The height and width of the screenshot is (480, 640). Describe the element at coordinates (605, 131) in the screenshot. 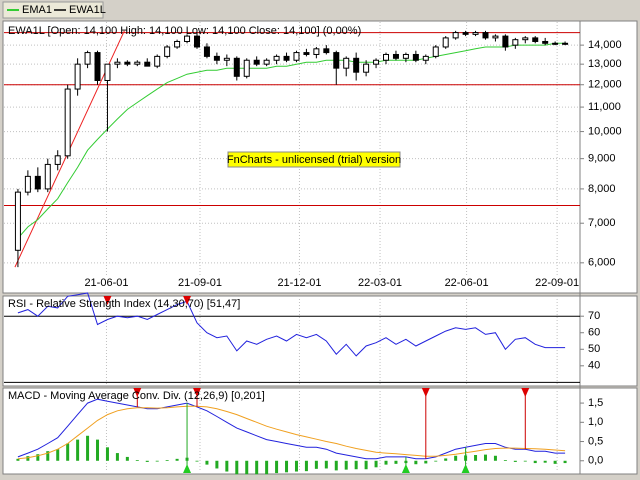

I see `y-tick-label: 10,000` at that location.